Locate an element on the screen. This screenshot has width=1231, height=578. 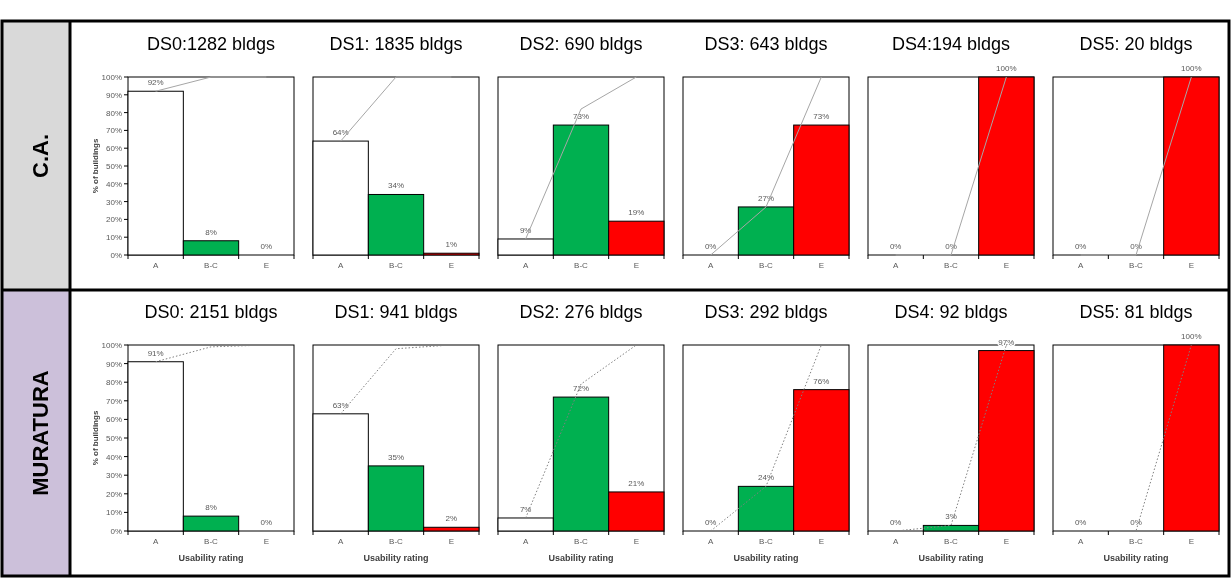
chart-title: DS5: 81 bldgs is located at coordinates (1136, 312).